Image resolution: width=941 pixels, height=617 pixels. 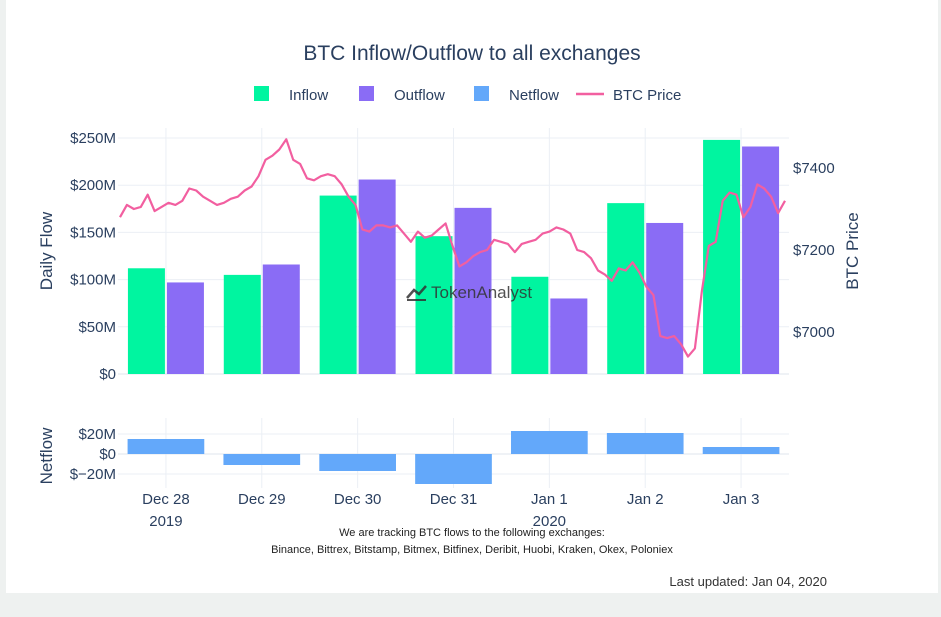 What do you see at coordinates (814, 250) in the screenshot?
I see `y2-tick-label: $7200` at bounding box center [814, 250].